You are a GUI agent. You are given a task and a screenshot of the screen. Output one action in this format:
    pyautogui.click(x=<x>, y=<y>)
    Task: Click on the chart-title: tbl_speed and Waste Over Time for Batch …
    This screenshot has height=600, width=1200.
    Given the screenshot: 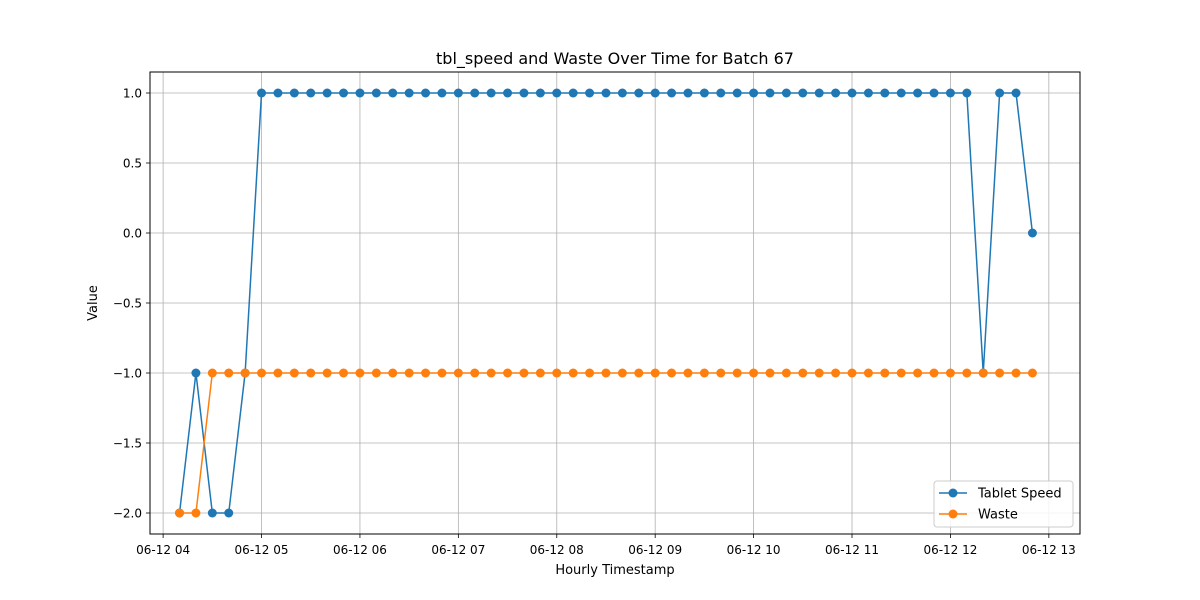 What is the action you would take?
    pyautogui.click(x=615, y=59)
    